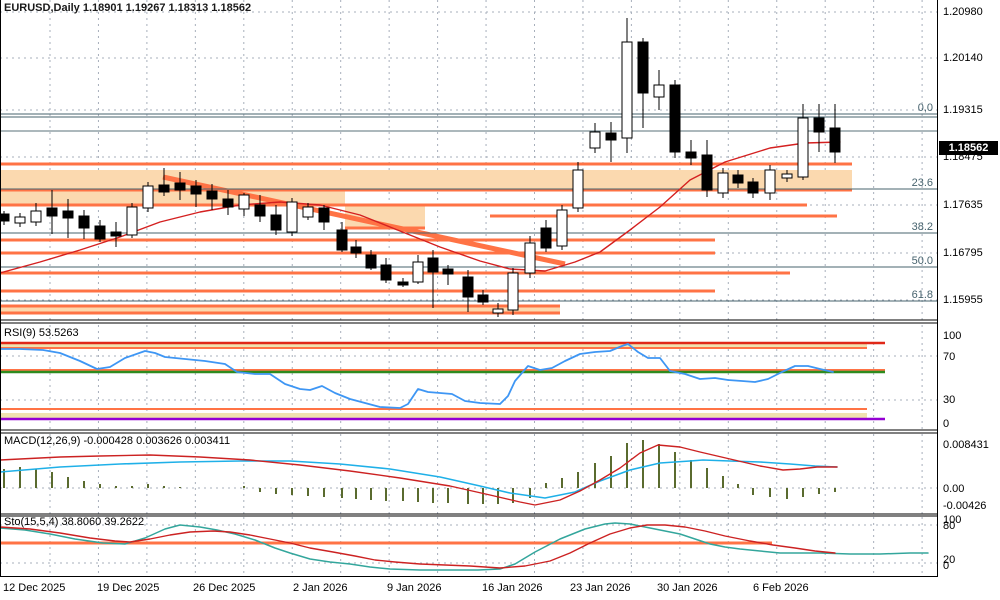 This screenshot has height=600, width=1000. I want to click on date-axis-label: 23 Jan 2026, so click(600, 588).